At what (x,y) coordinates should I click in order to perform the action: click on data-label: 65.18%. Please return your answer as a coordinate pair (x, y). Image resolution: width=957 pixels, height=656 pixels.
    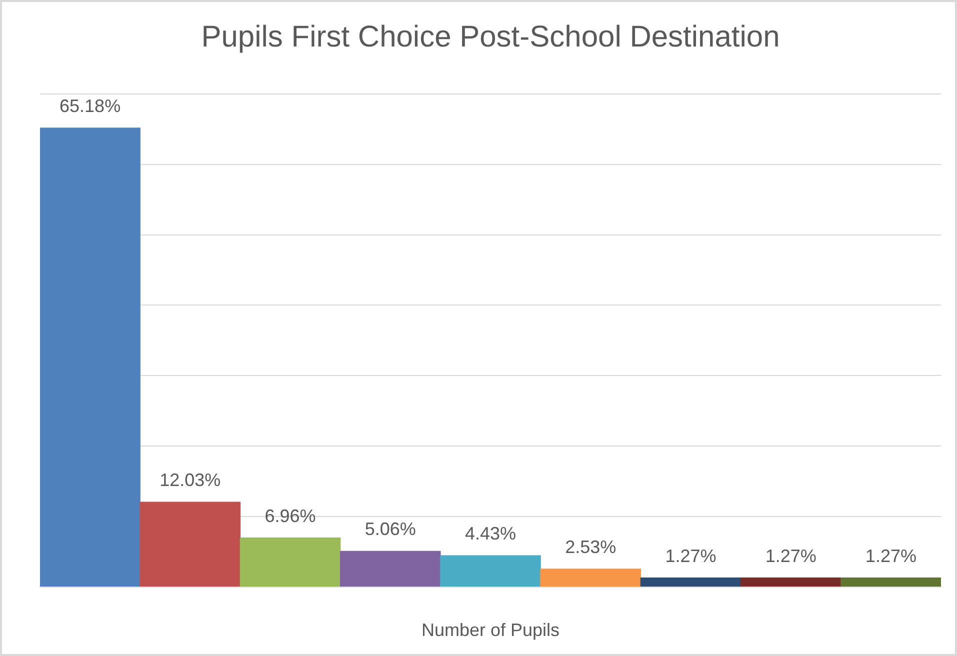
    Looking at the image, I should click on (90, 106).